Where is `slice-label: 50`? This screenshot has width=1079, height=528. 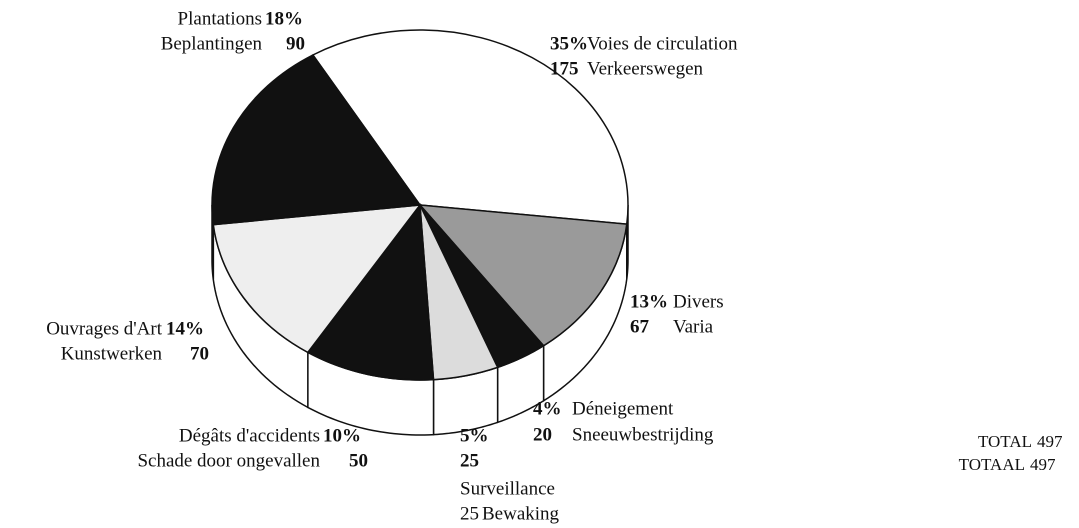
slice-label: 50 is located at coordinates (358, 460).